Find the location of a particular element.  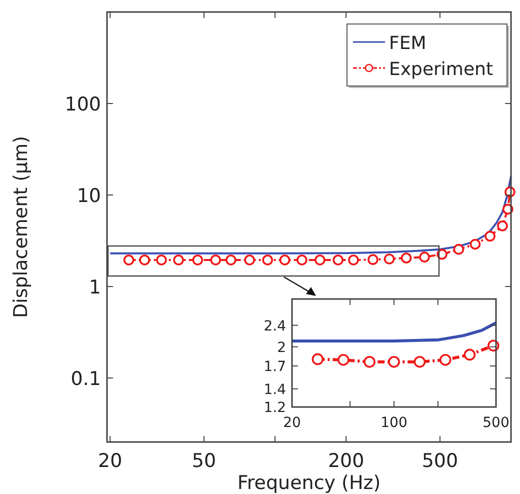

legend-label: FEM is located at coordinates (407, 43).